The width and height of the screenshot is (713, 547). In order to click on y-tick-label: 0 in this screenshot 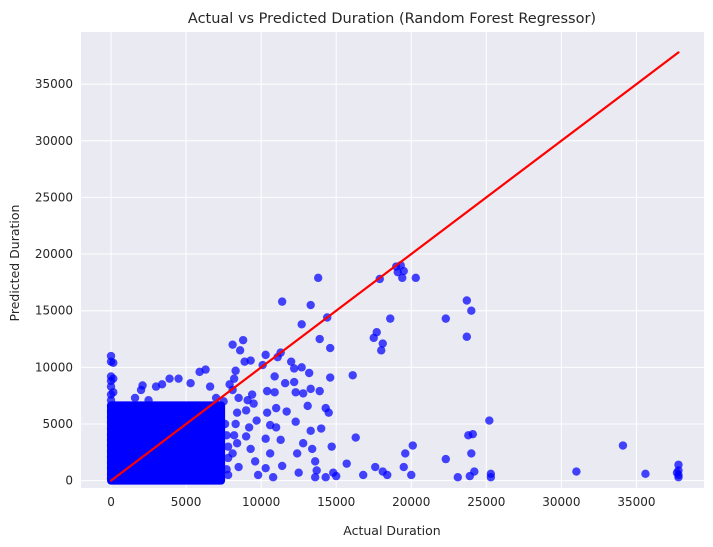, I will do `click(69, 481)`.